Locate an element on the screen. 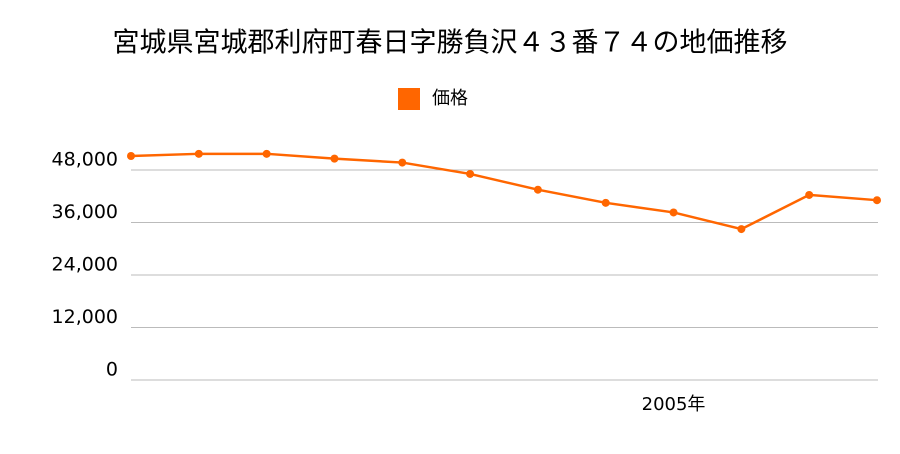  y-tick-label: 48,000 is located at coordinates (85, 160).